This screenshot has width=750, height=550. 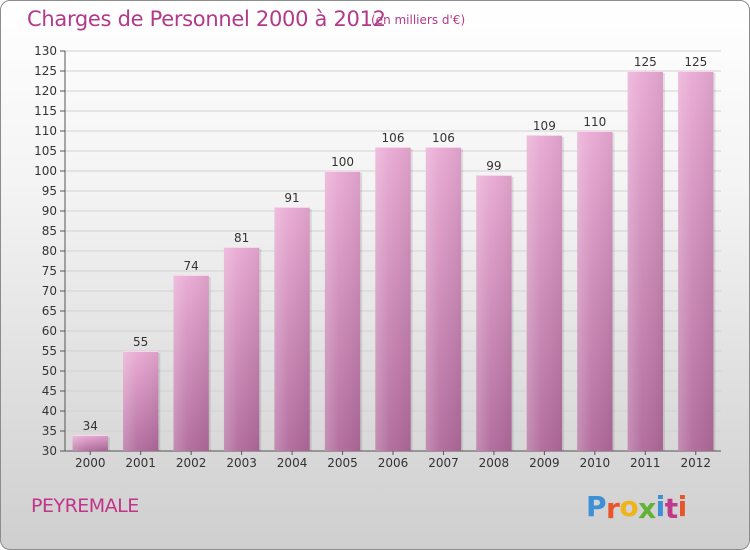 What do you see at coordinates (695, 463) in the screenshot?
I see `x-tick-label: 2012` at bounding box center [695, 463].